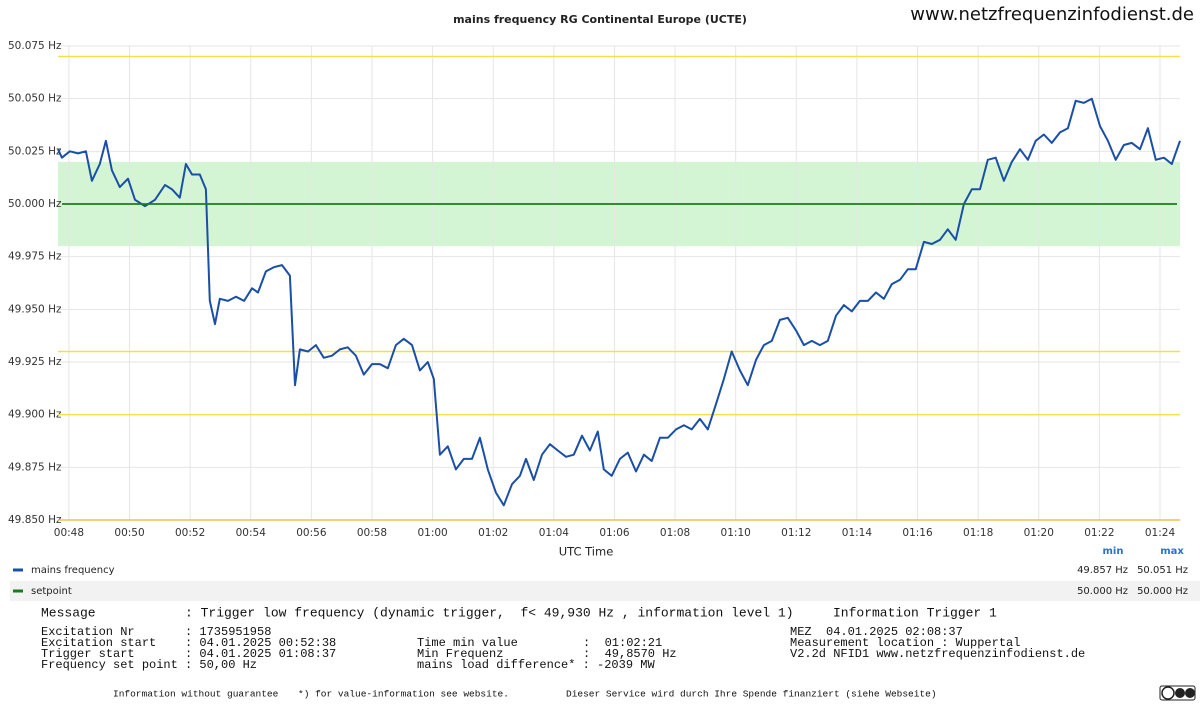 Image resolution: width=1200 pixels, height=704 pixels. I want to click on info-text: : 1735951958, so click(228, 632).